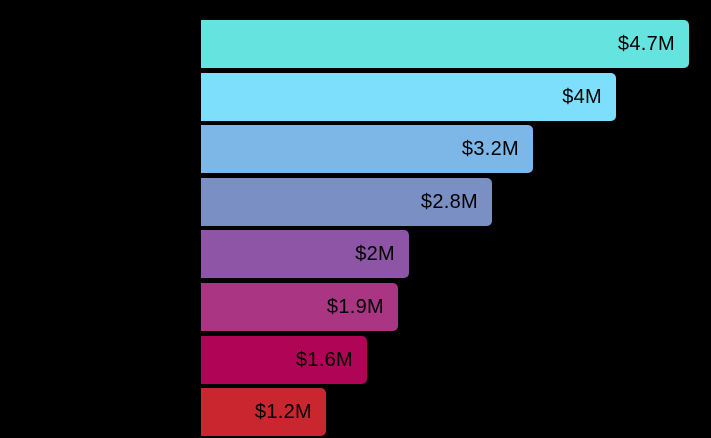 This screenshot has height=438, width=711. What do you see at coordinates (305, 254) in the screenshot?
I see `bar-4: $2M` at bounding box center [305, 254].